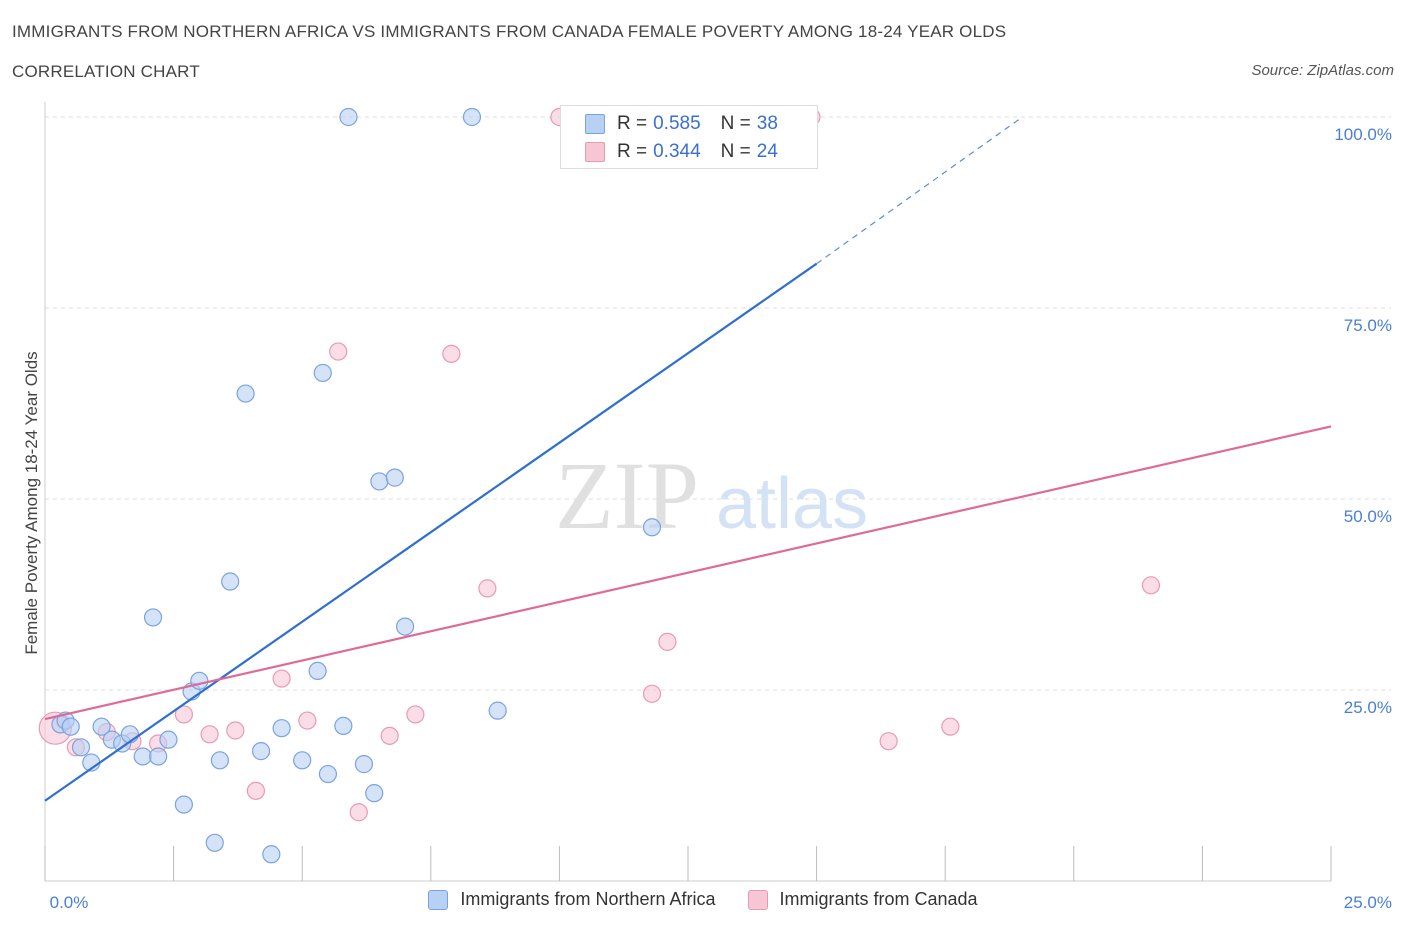  What do you see at coordinates (1368, 902) in the screenshot?
I see `x-tick-label: 25.0%` at bounding box center [1368, 902].